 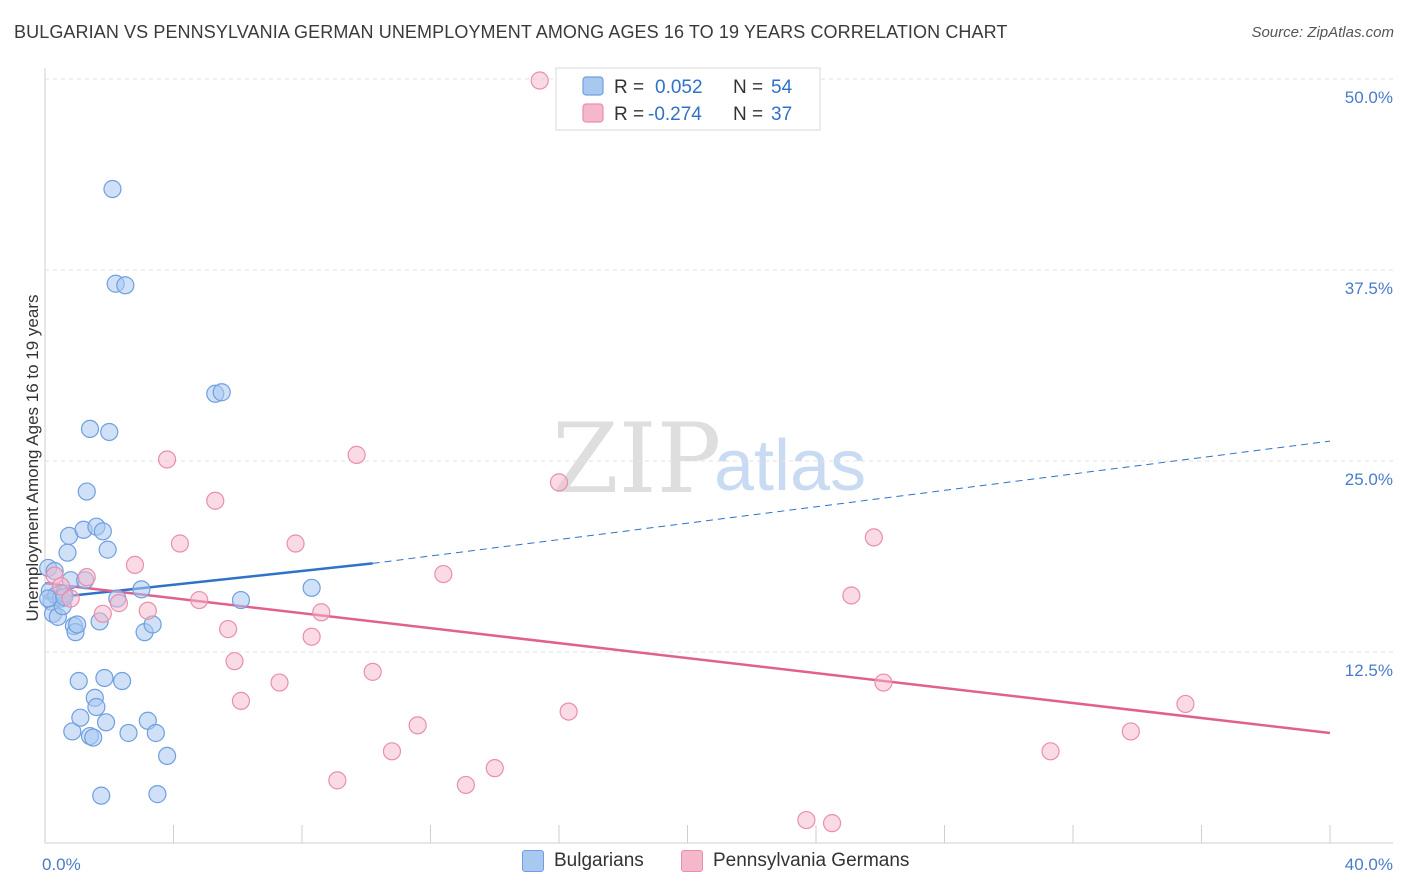 I want to click on legend-r-value-1: 0.052, so click(x=679, y=87).